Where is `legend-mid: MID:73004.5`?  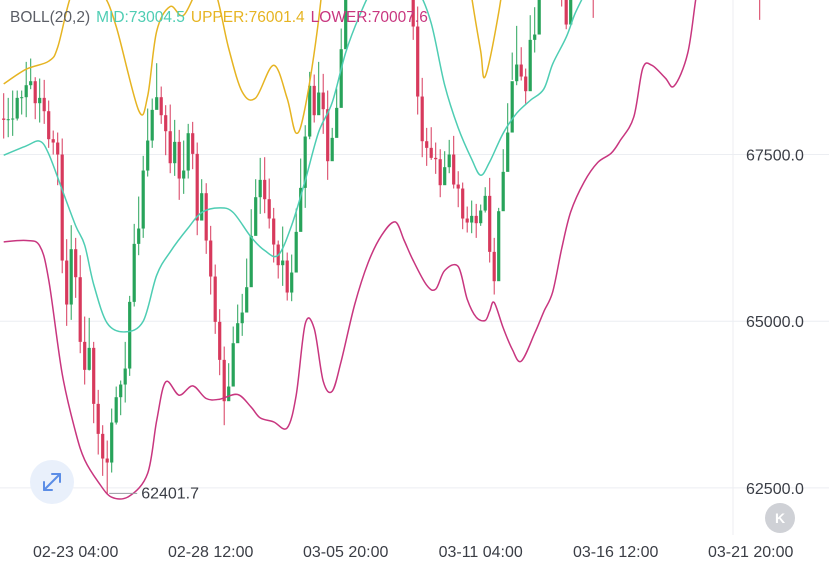 legend-mid: MID:73004.5 is located at coordinates (140, 17).